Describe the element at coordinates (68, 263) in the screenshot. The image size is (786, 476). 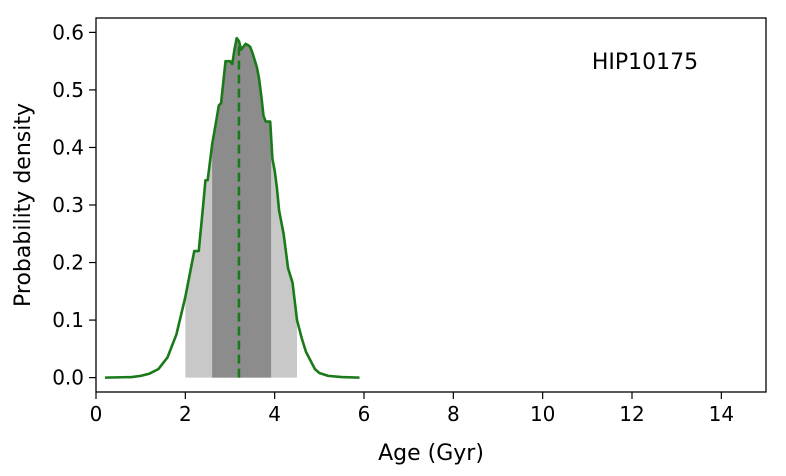
I see `y-tick-label: 0.2` at that location.